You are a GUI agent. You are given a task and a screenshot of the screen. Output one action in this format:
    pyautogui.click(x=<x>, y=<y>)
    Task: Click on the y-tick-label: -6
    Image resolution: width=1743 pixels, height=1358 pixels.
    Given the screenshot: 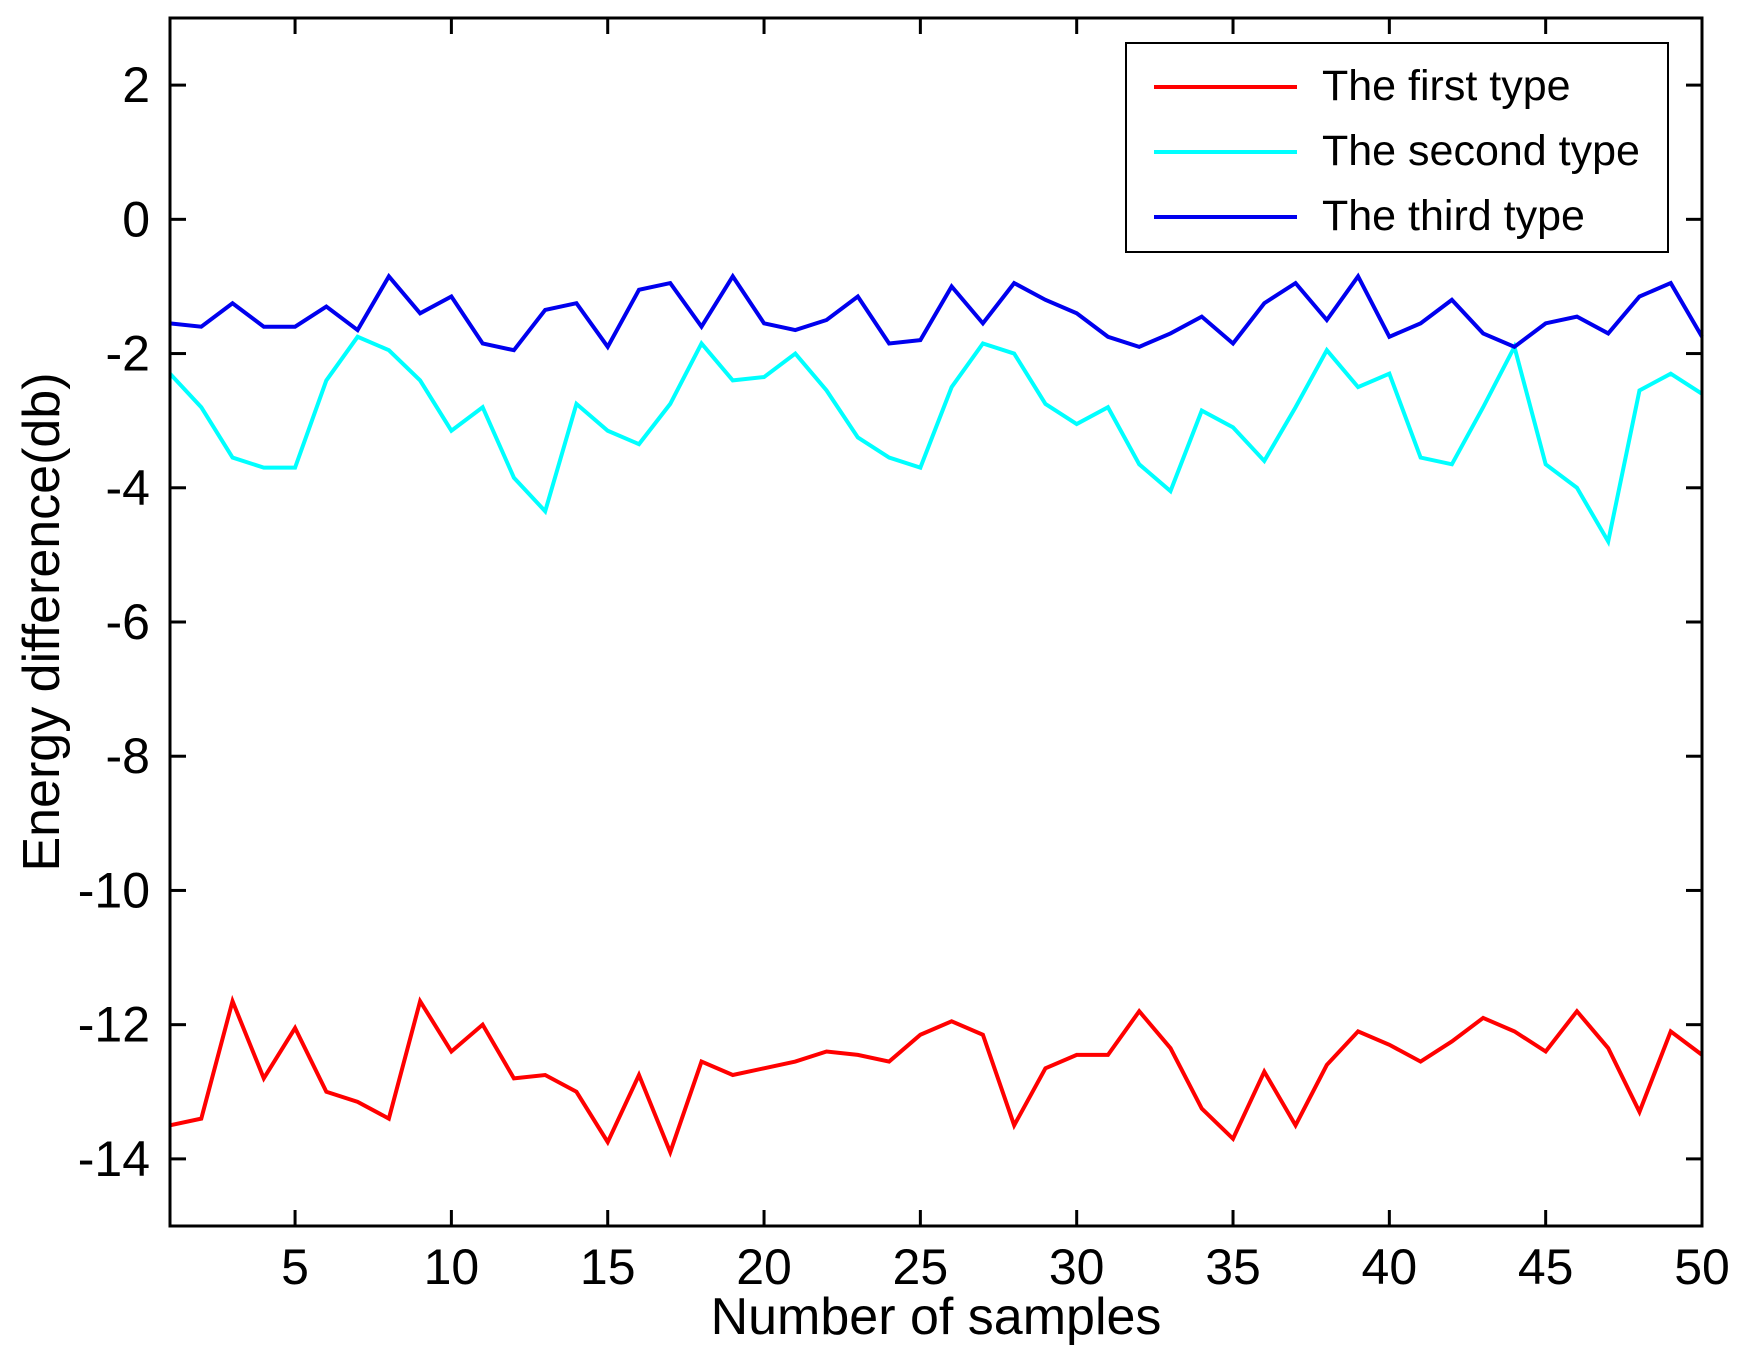 What is the action you would take?
    pyautogui.click(x=128, y=622)
    